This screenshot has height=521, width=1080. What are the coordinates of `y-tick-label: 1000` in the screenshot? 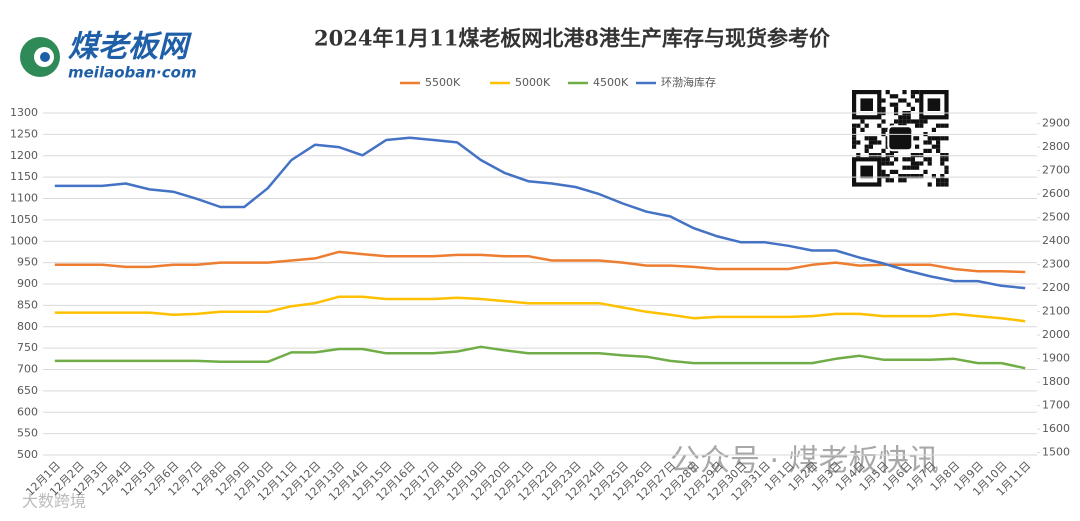 It's located at (24, 240).